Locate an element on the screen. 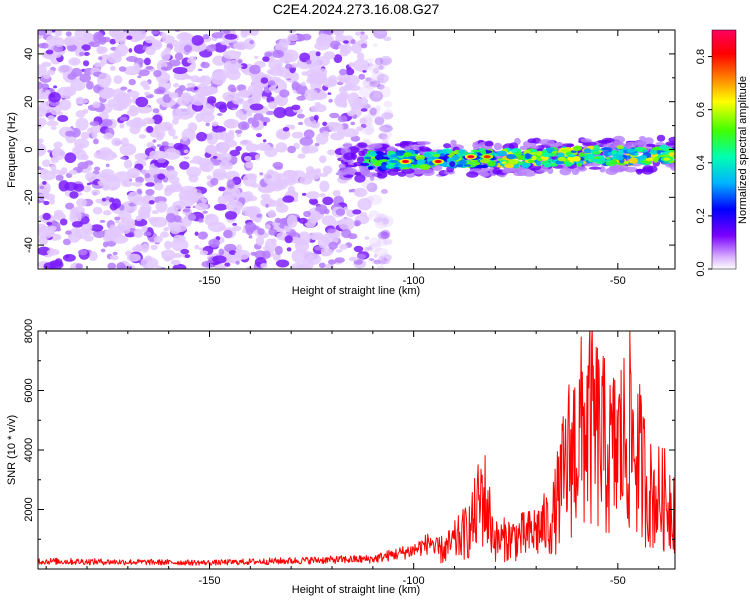 The width and height of the screenshot is (750, 600). y-tick-label: 0 is located at coordinates (29, 149).